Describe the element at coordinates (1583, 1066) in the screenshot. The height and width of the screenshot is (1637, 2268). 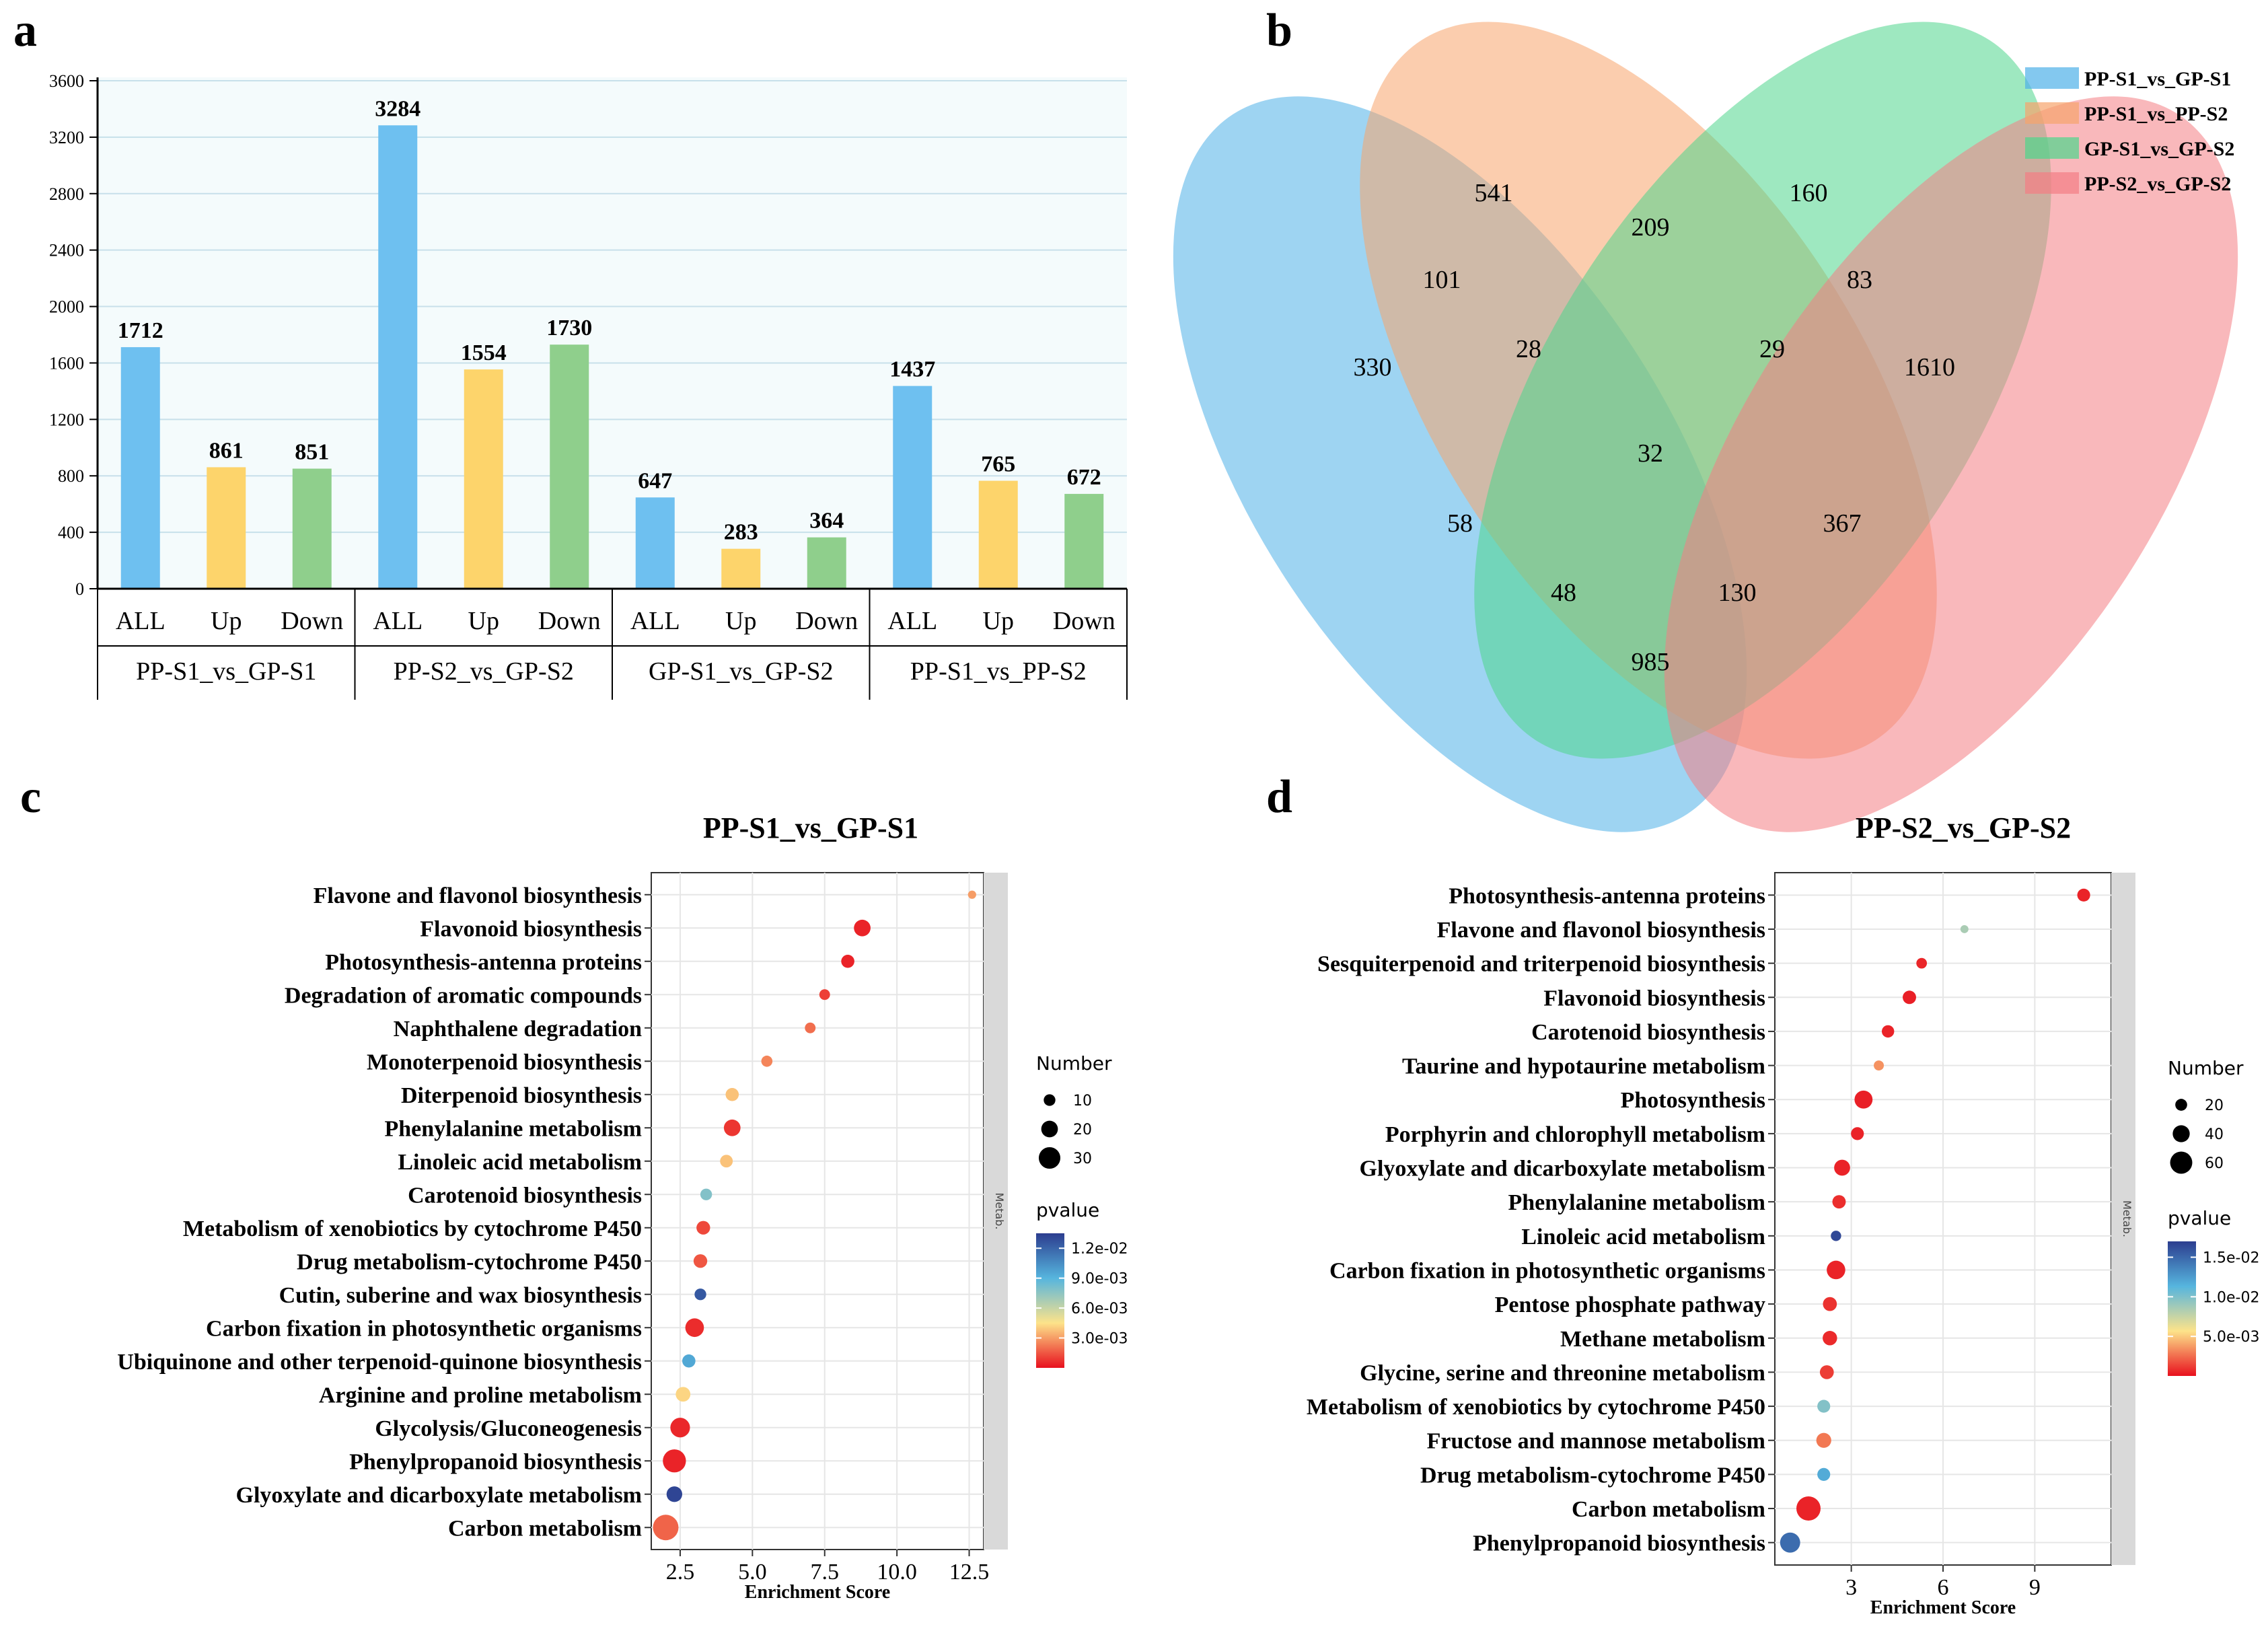
I see `pathway-label: Taurine and hypotaurine metabolism` at that location.